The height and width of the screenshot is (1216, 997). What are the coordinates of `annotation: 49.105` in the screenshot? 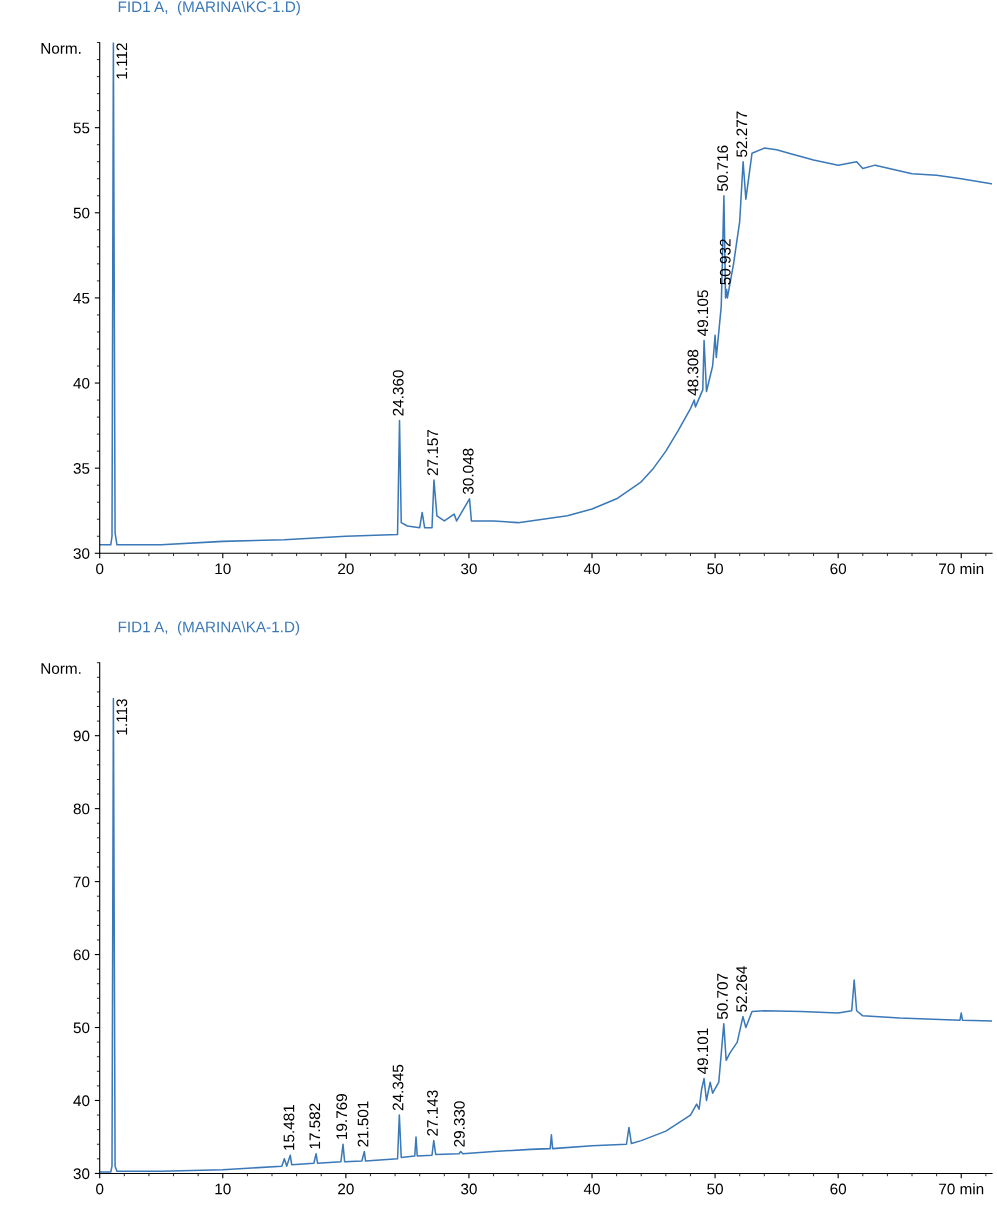 It's located at (703, 313).